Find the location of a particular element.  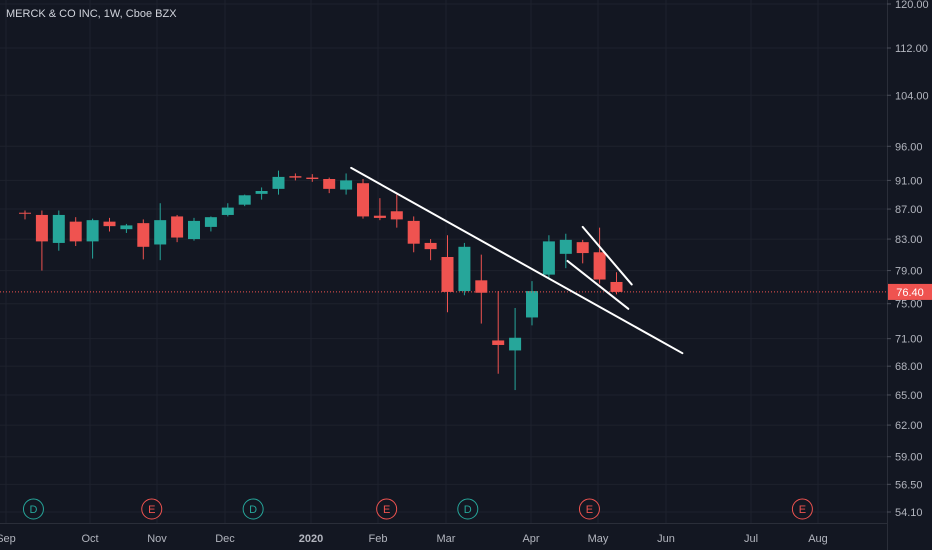

time-tick-label: Oct is located at coordinates (89, 539).